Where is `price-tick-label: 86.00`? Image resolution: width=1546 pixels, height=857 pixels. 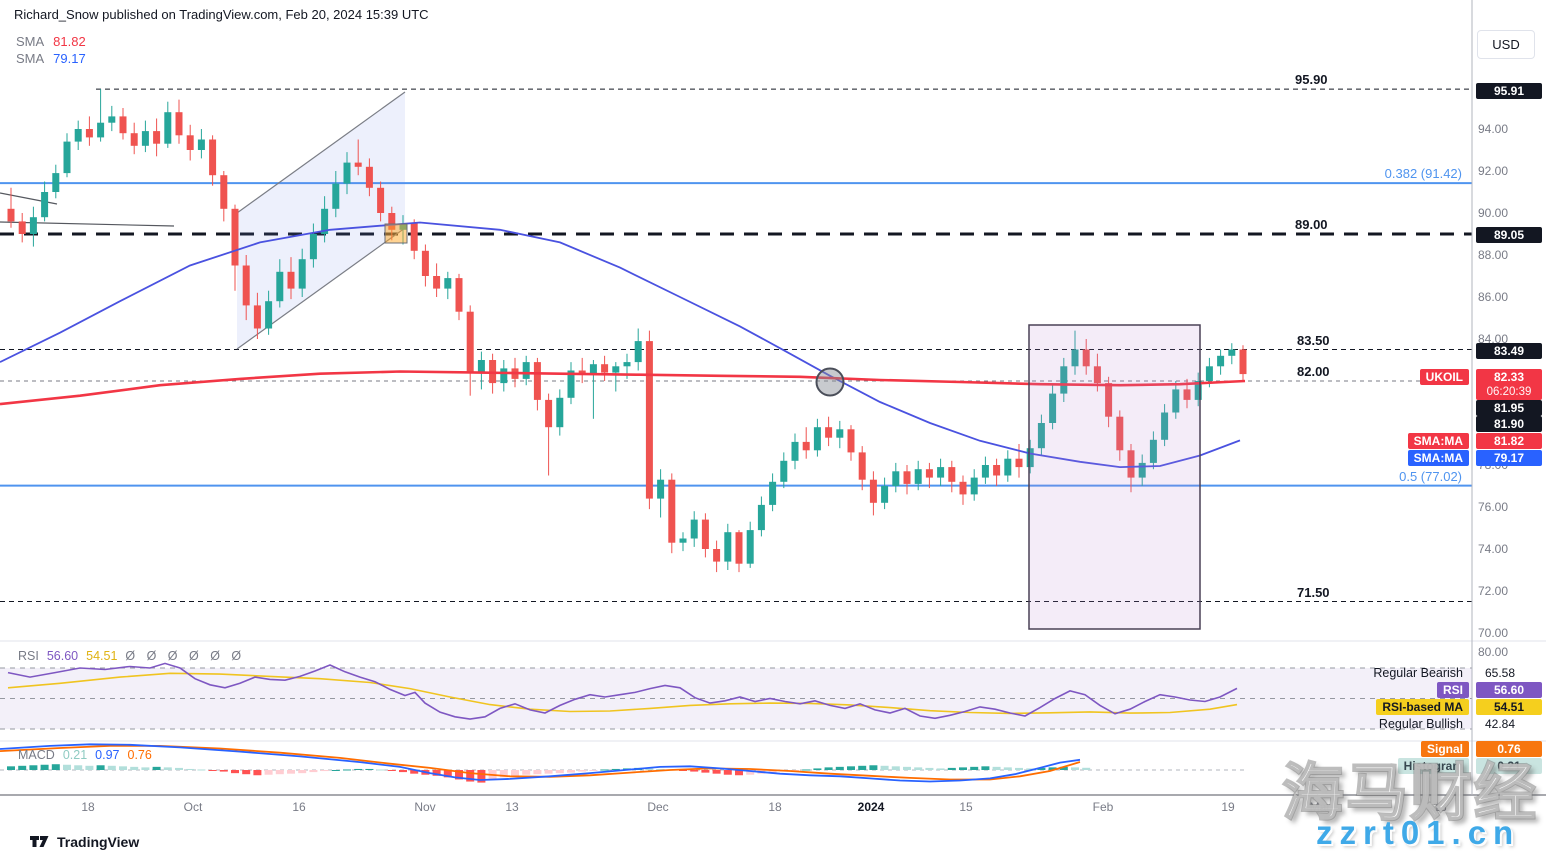 price-tick-label: 86.00 is located at coordinates (1493, 297).